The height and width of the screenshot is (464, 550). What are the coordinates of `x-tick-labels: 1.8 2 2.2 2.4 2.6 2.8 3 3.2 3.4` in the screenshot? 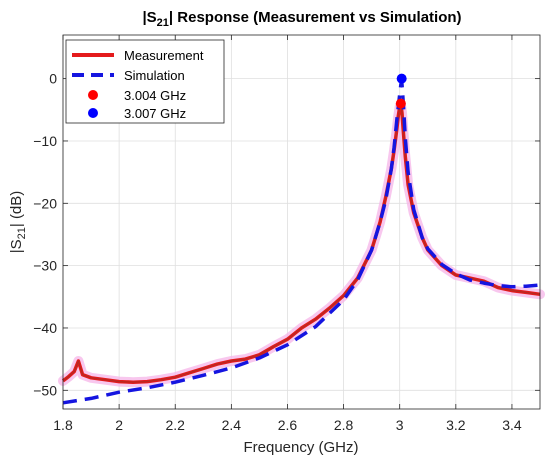 It's located at (287, 425).